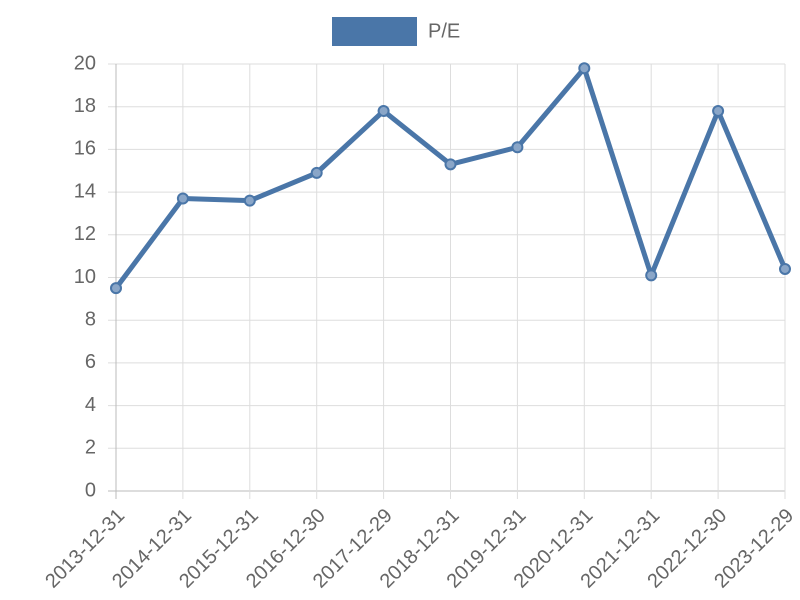  Describe the element at coordinates (85, 277) in the screenshot. I see `y-tick-label: 10` at that location.